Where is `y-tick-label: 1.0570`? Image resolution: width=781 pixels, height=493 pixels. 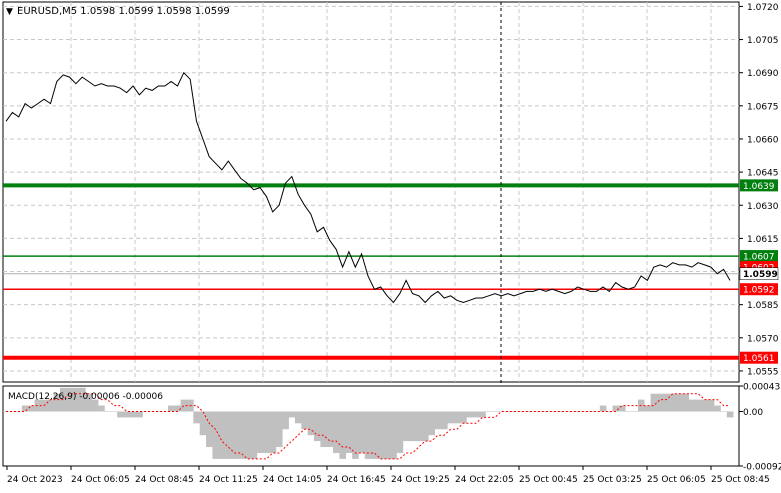
y-tick-label: 1.0570 is located at coordinates (763, 339).